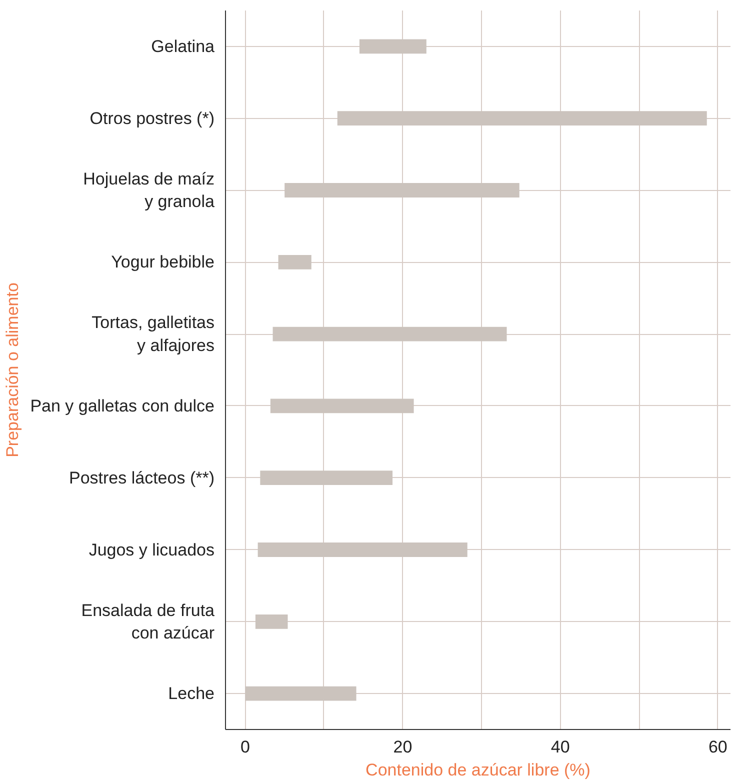  What do you see at coordinates (152, 118) in the screenshot?
I see `y-tick-label: Otros postres (*)` at bounding box center [152, 118].